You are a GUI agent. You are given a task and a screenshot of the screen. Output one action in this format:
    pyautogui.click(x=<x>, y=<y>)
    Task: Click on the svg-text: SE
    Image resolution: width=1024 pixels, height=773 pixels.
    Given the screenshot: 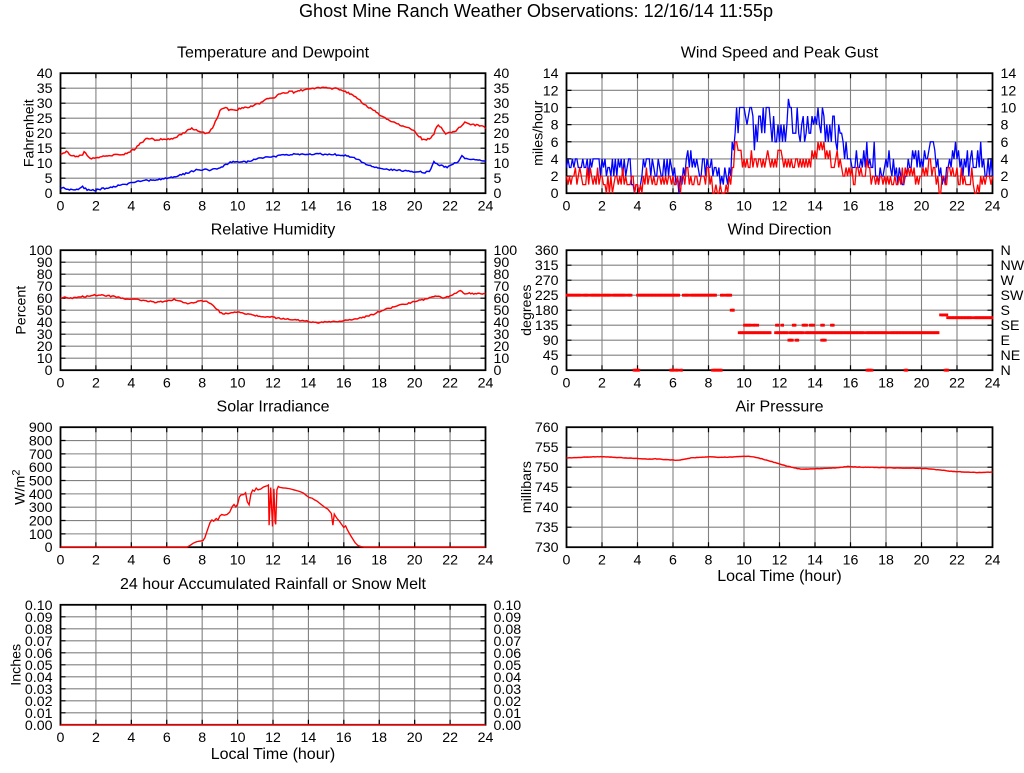 What is the action you would take?
    pyautogui.click(x=1010, y=326)
    